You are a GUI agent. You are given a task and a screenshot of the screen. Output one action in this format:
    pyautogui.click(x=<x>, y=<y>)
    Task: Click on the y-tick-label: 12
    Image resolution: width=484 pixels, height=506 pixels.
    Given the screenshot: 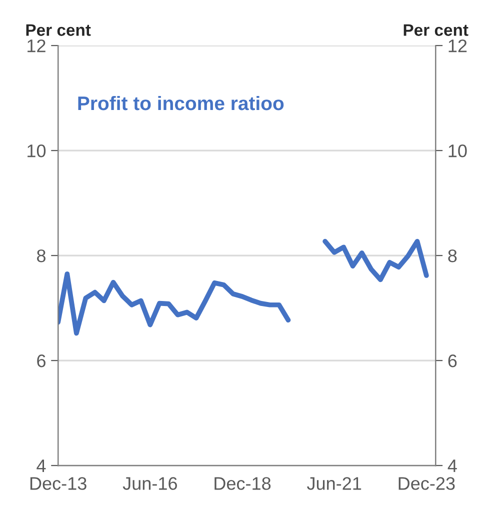 What is the action you would take?
    pyautogui.click(x=37, y=45)
    